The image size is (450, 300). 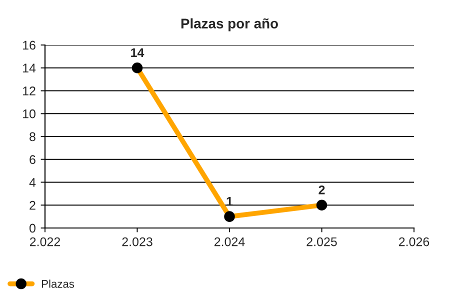 What do you see at coordinates (29, 45) in the screenshot?
I see `y-tick-label: 16` at bounding box center [29, 45].